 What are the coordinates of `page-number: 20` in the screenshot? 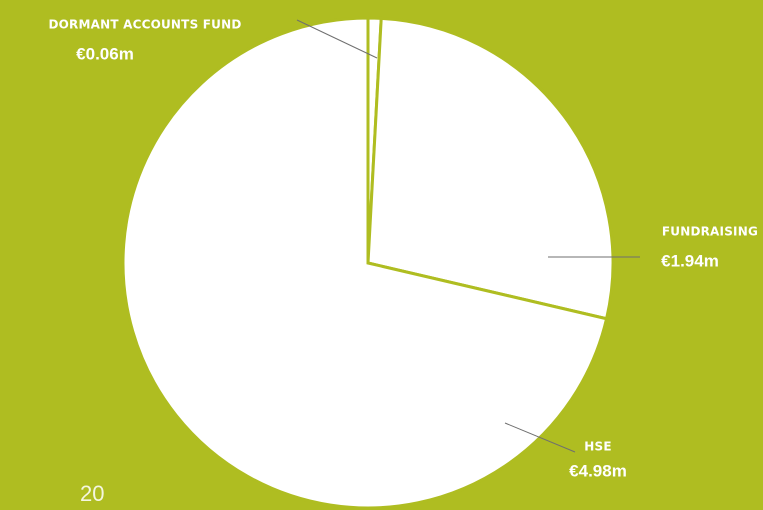 It's located at (92, 493).